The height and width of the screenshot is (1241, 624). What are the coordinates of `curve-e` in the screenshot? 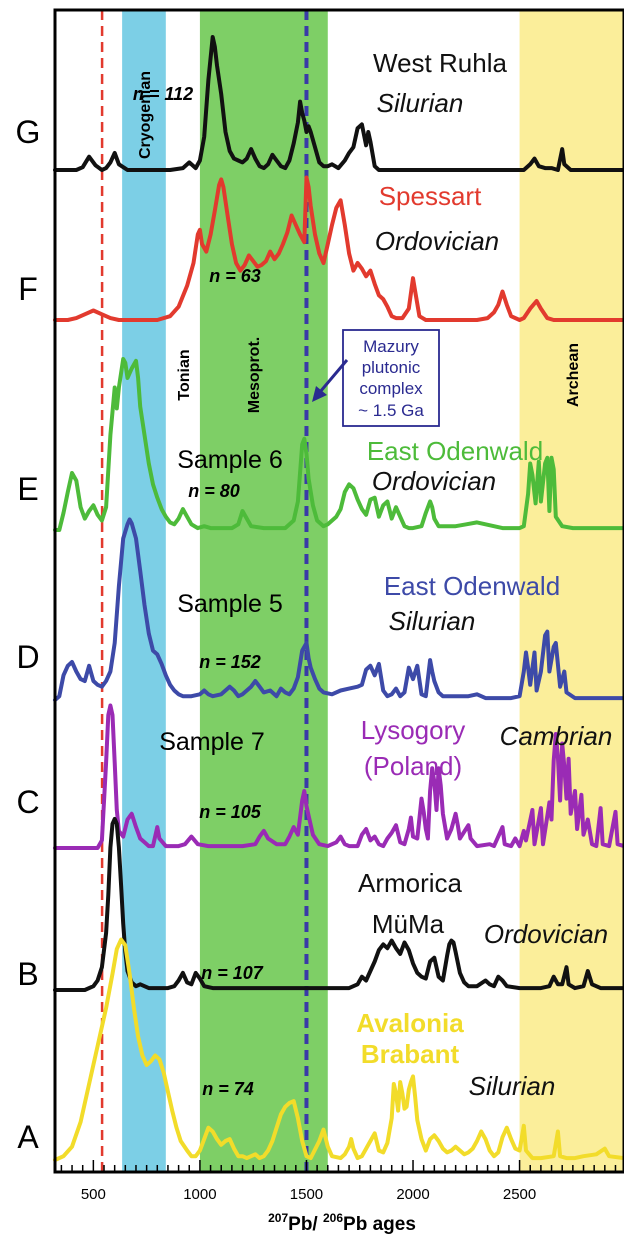 It's located at (338, 444).